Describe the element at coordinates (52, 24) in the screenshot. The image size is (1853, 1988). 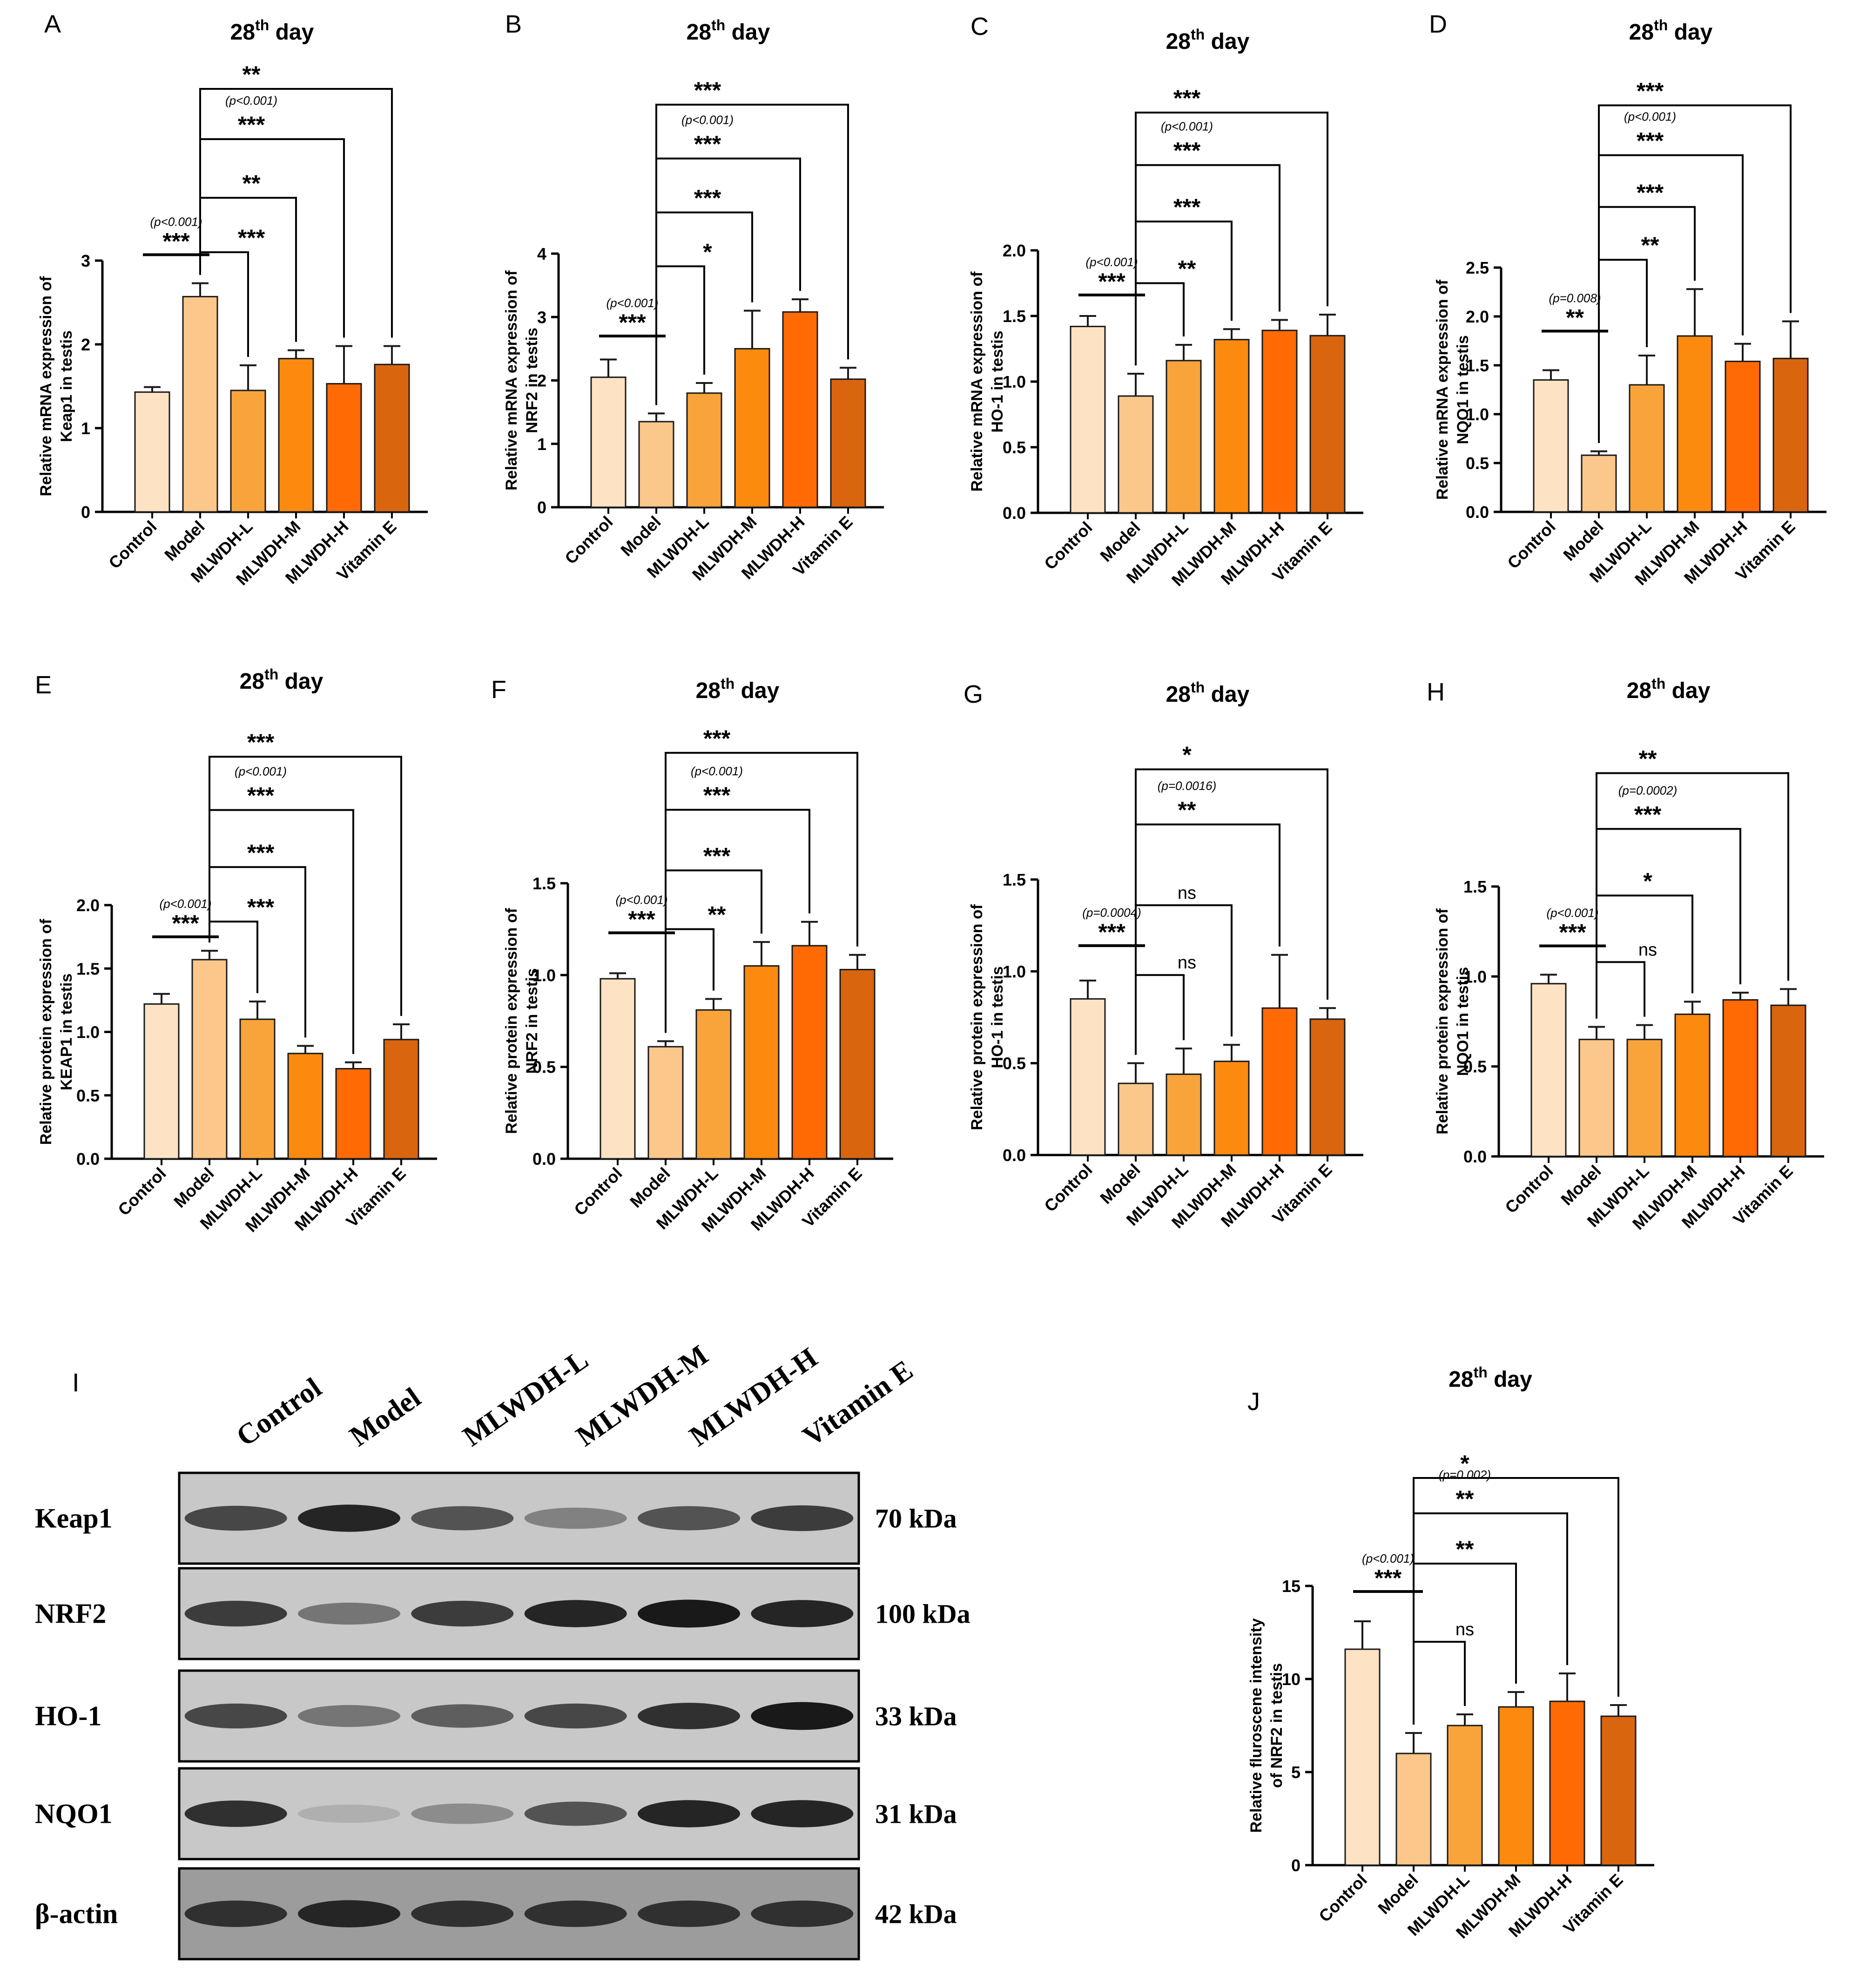
I see `panel-letter: A` at that location.